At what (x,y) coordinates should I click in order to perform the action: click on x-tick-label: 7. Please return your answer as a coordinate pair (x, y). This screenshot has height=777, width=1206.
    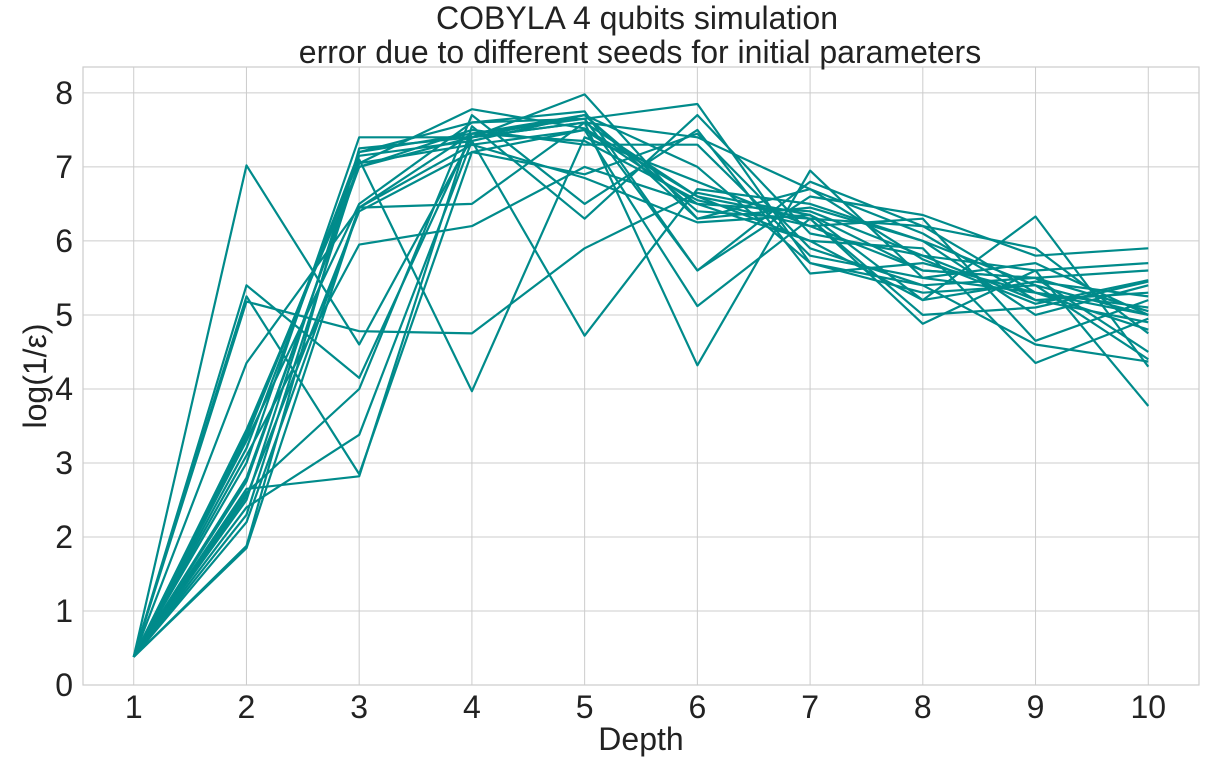
    Looking at the image, I should click on (810, 707).